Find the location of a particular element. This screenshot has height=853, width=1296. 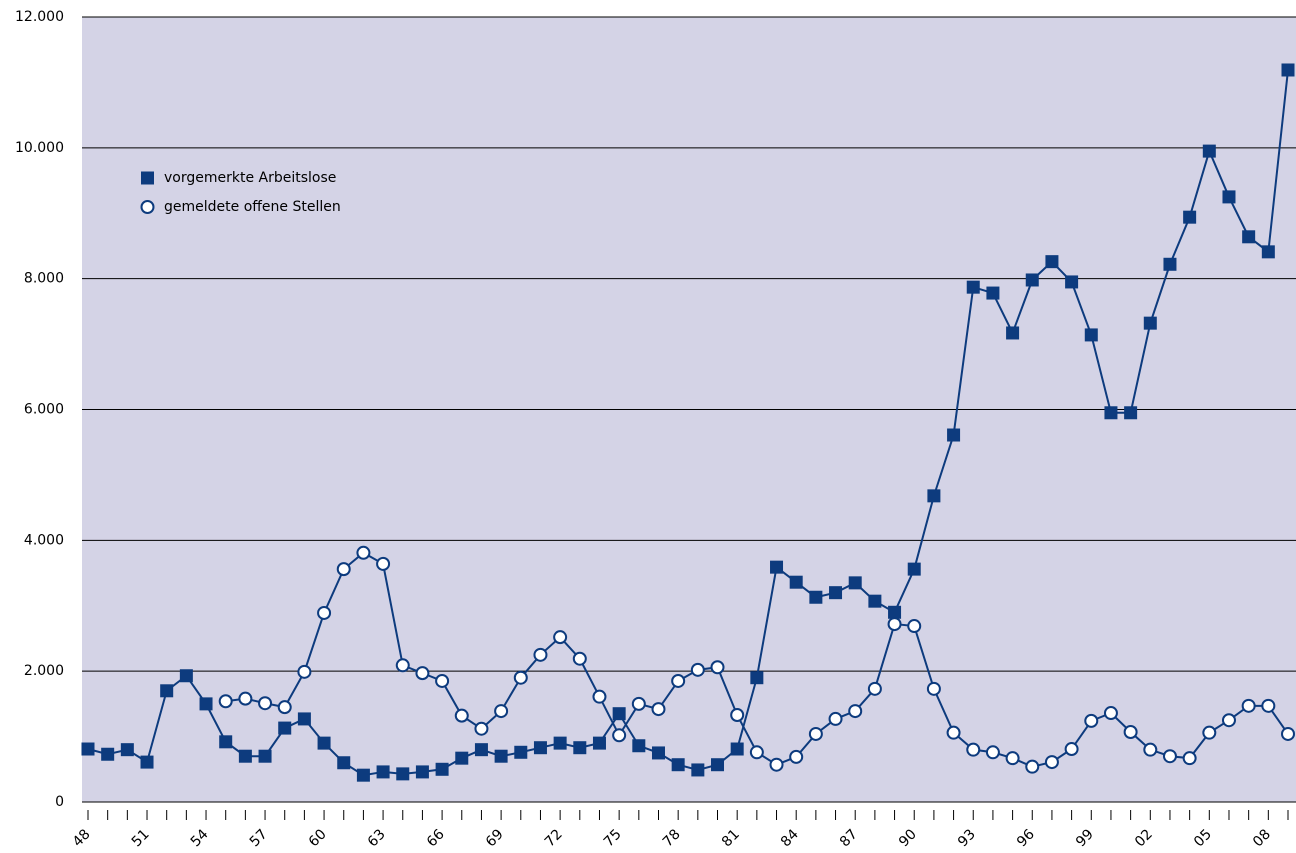

legend-label: gemeldete offene Stellen is located at coordinates (252, 207).